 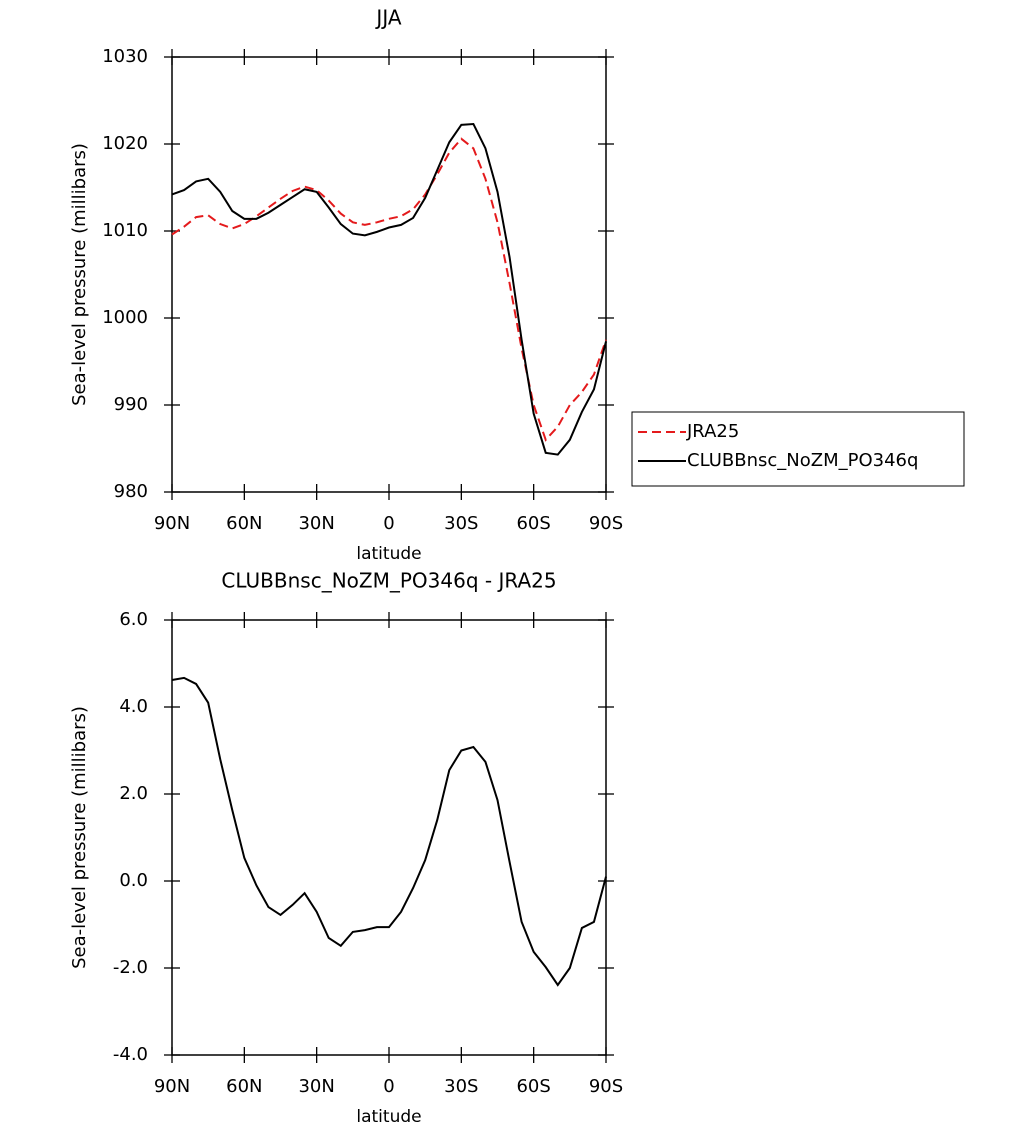 I want to click on y-tick-label: -2.0, so click(x=130, y=967).